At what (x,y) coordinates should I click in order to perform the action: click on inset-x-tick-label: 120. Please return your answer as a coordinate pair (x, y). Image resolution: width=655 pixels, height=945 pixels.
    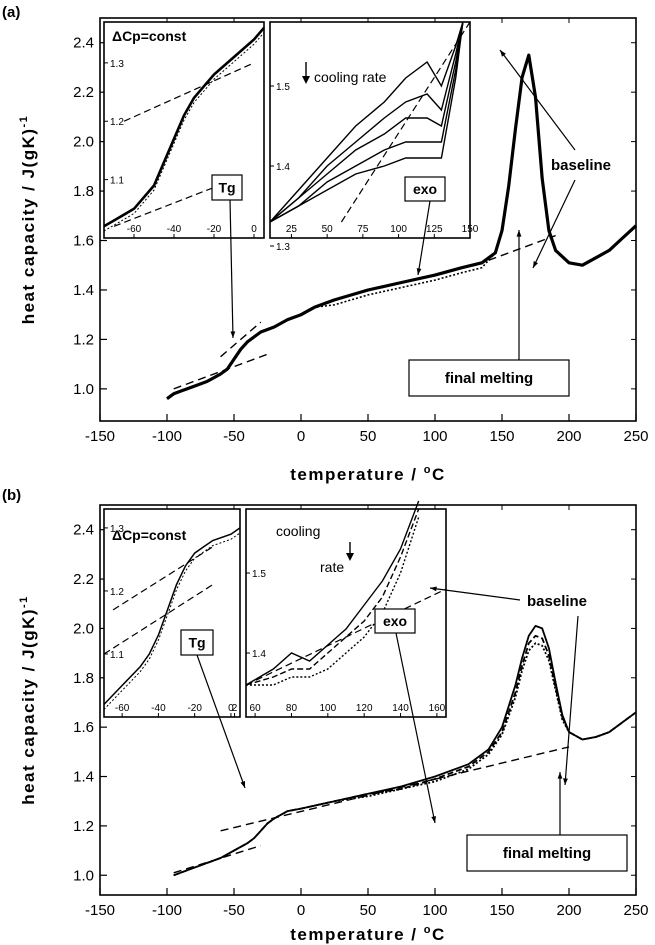
    Looking at the image, I should click on (364, 708).